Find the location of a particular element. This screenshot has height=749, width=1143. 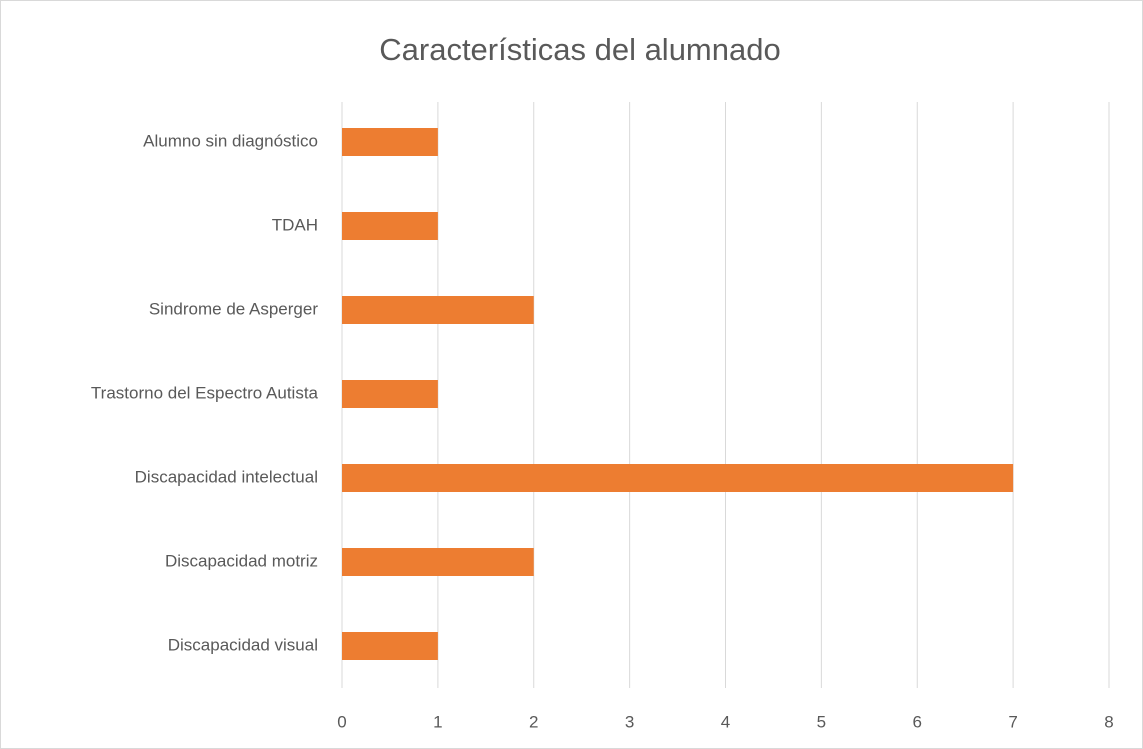

x-tick-label: 5 is located at coordinates (821, 721).